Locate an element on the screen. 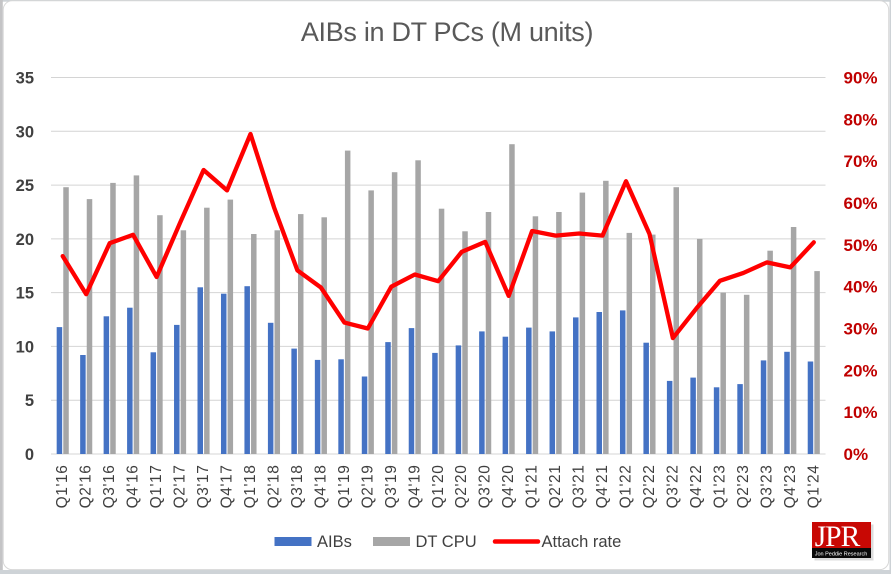 This screenshot has width=891, height=579. svg-text: Q1'17 is located at coordinates (156, 487).